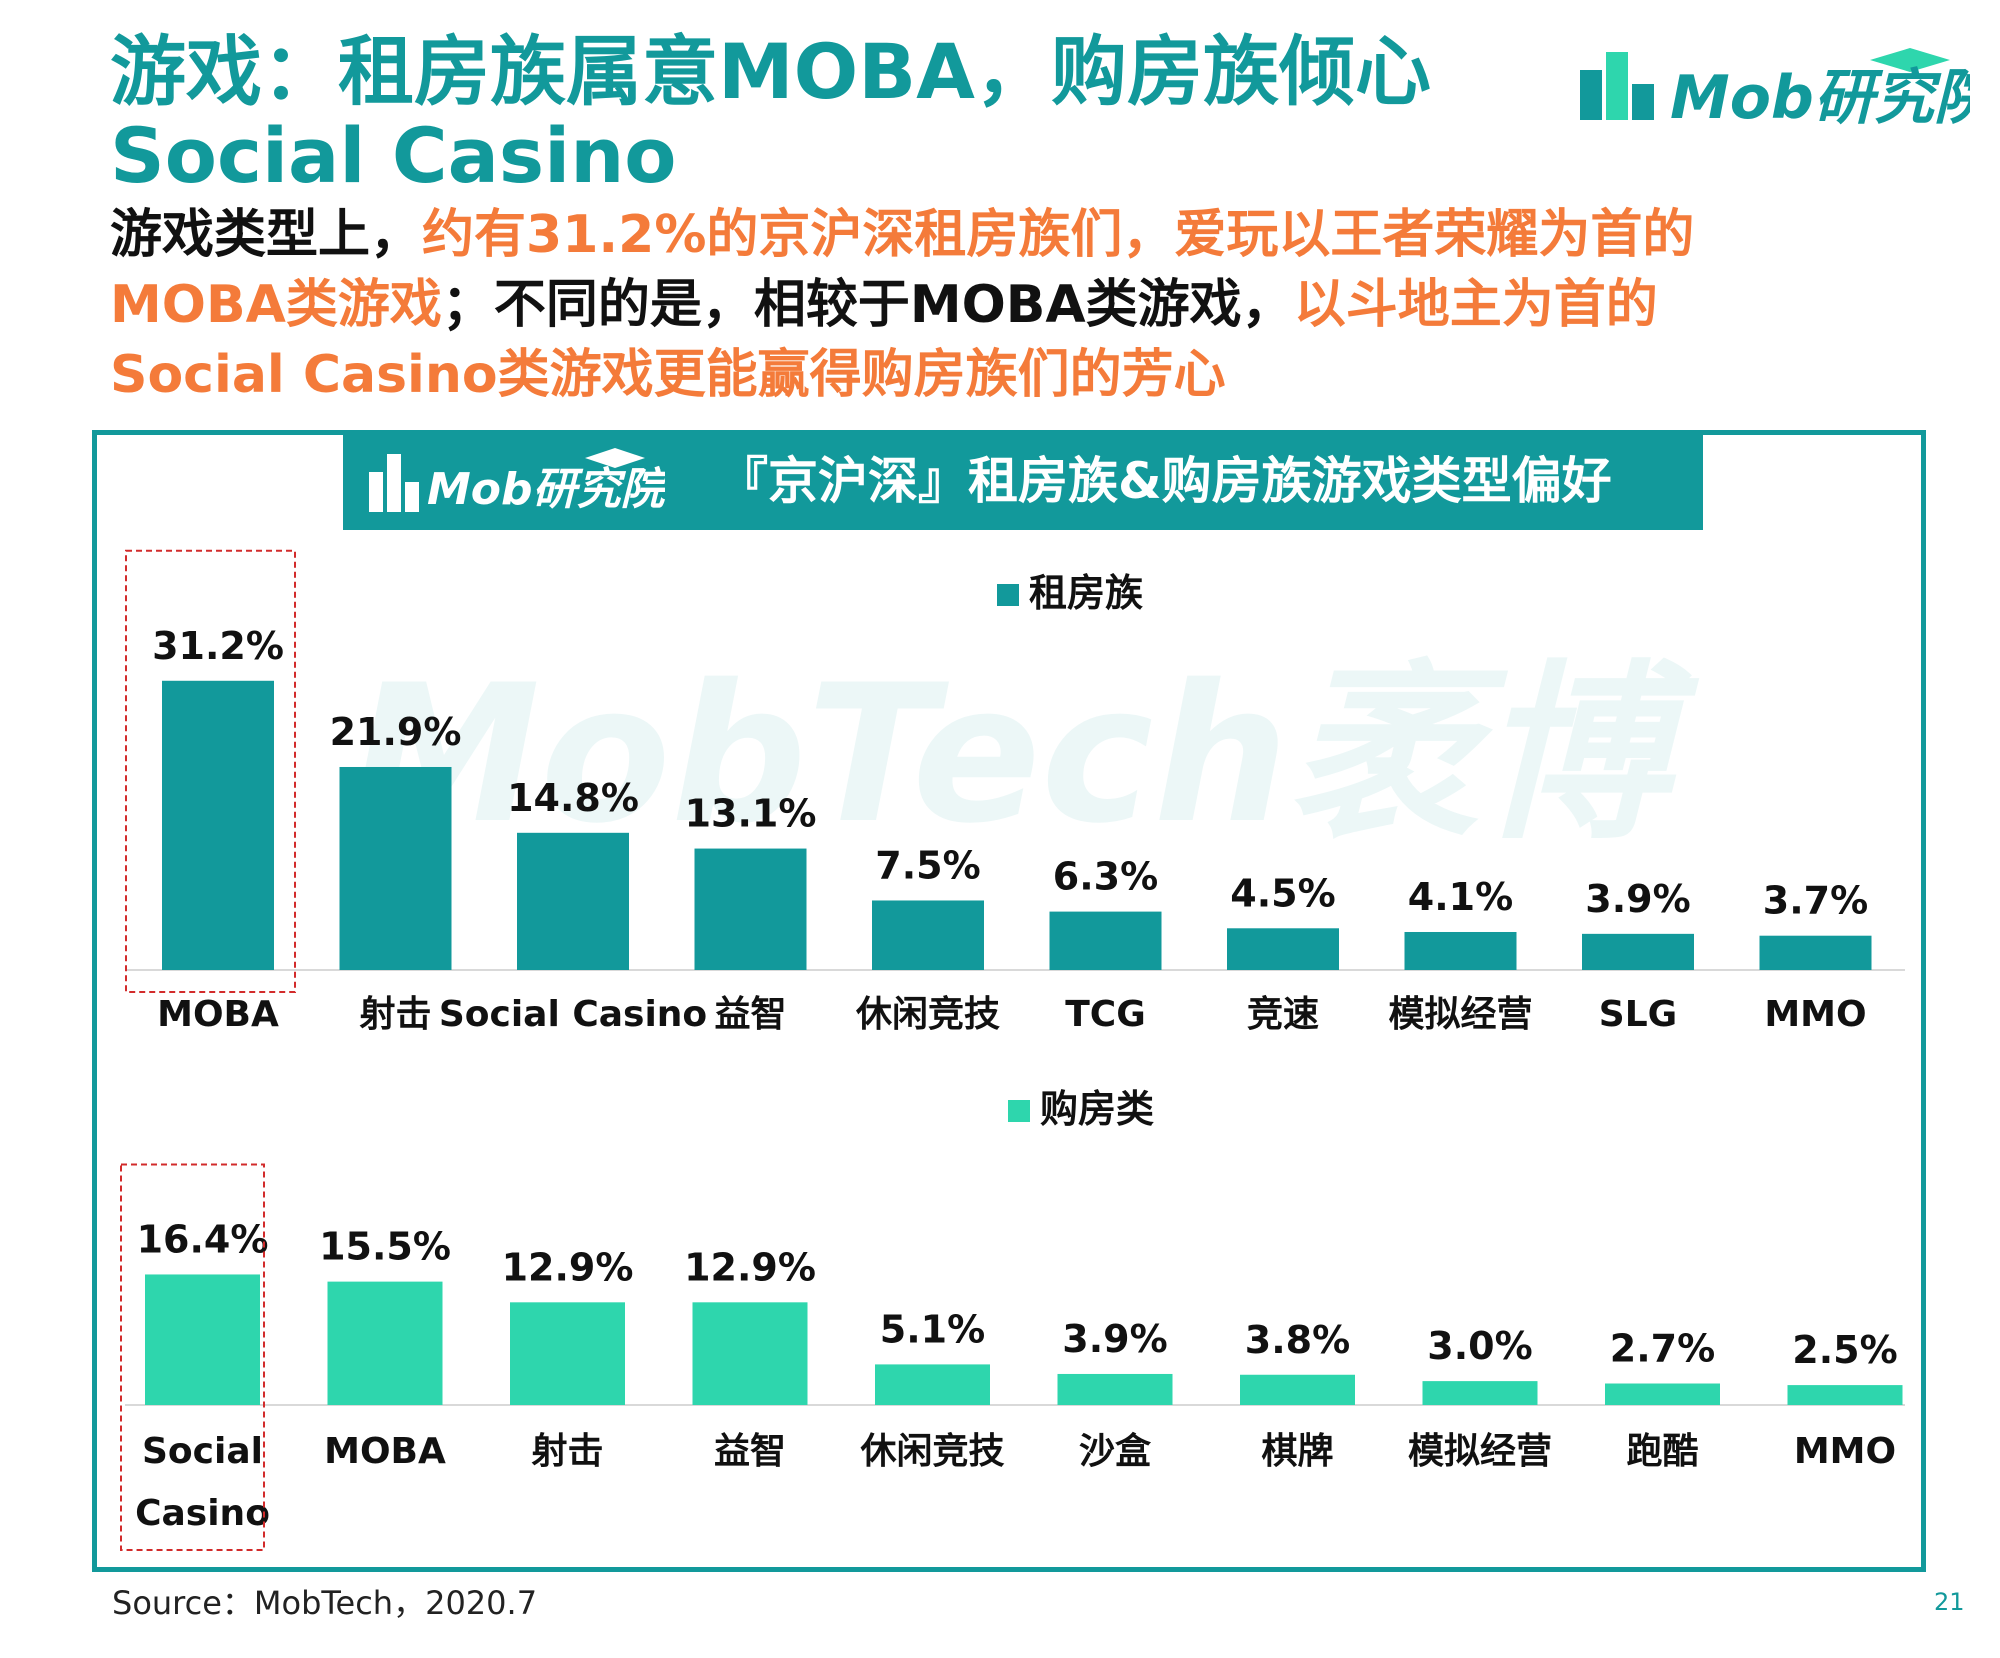  What do you see at coordinates (902, 270) in the screenshot?
I see `subtitle-part: 约有31.2%的京沪深租房族们，爱玩以王者荣耀为首的MOBA类游戏` at bounding box center [902, 270].